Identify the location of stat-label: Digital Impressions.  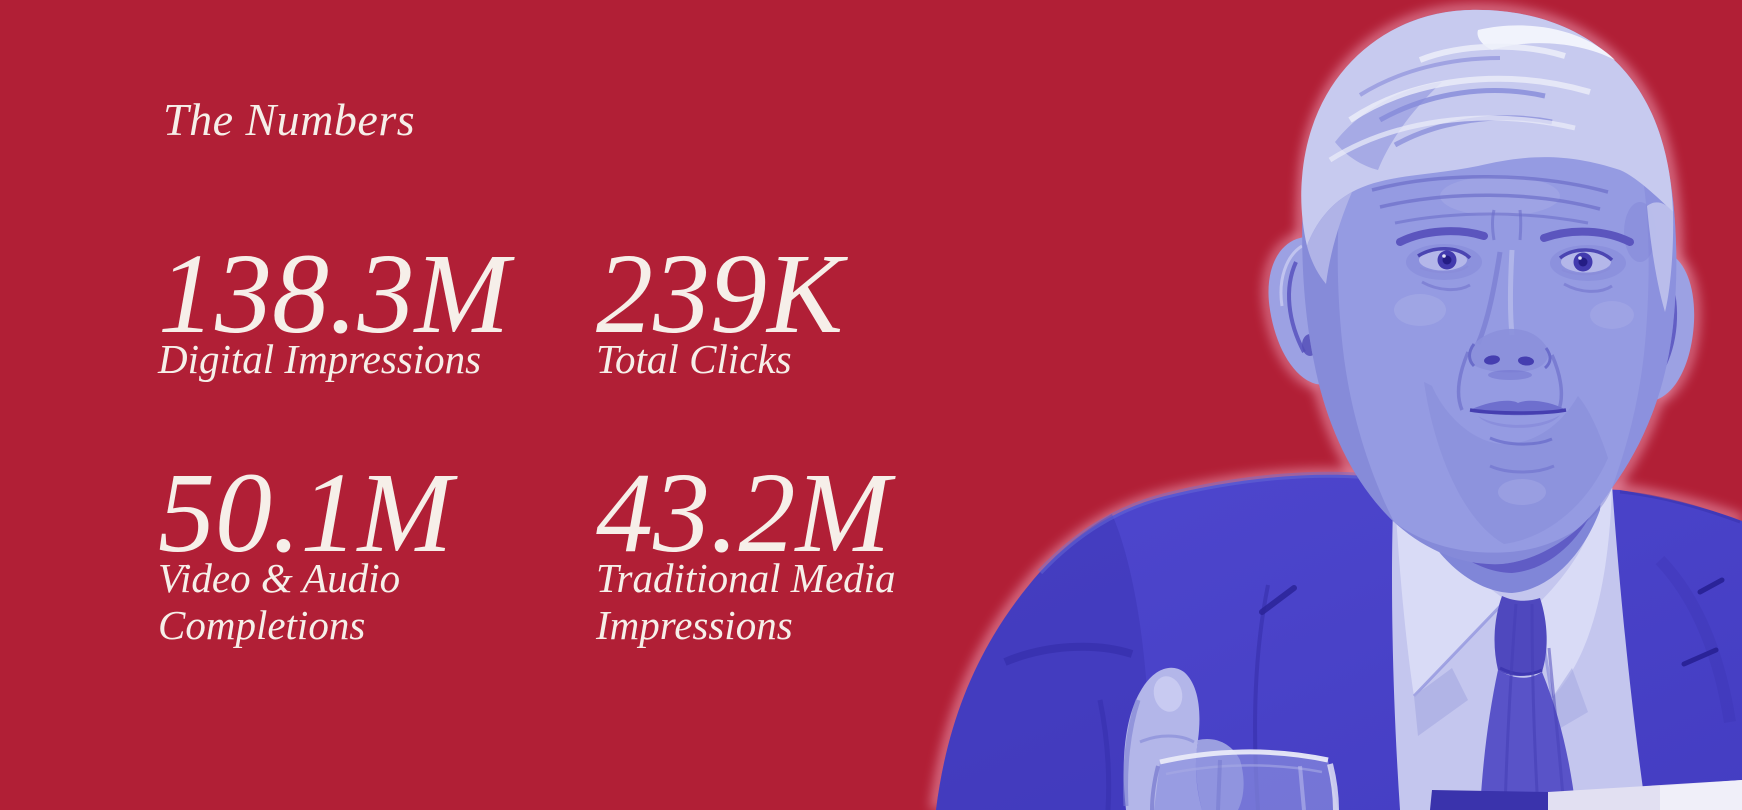
(320, 359).